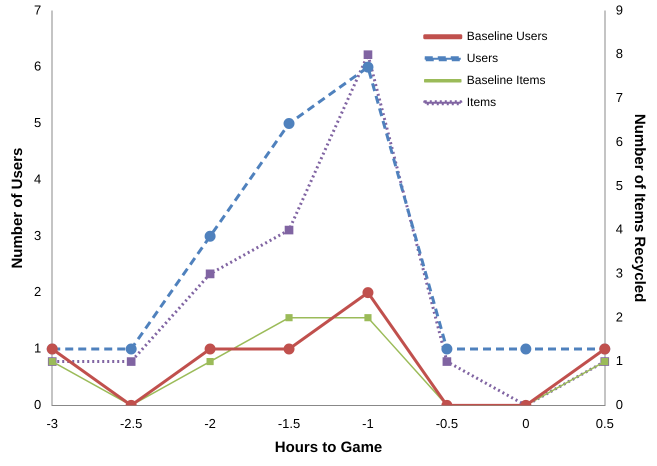  Describe the element at coordinates (482, 58) in the screenshot. I see `legend-label: Users` at that location.